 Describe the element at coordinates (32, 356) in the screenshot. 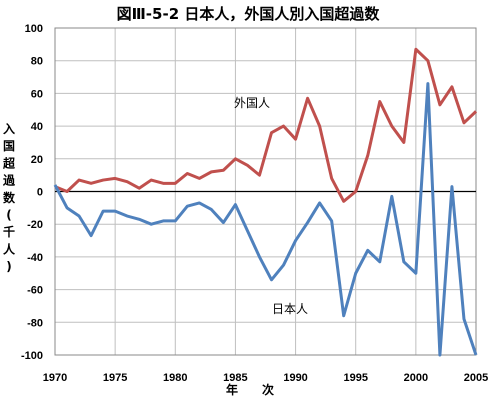

I see `y-tick-label: -100` at that location.